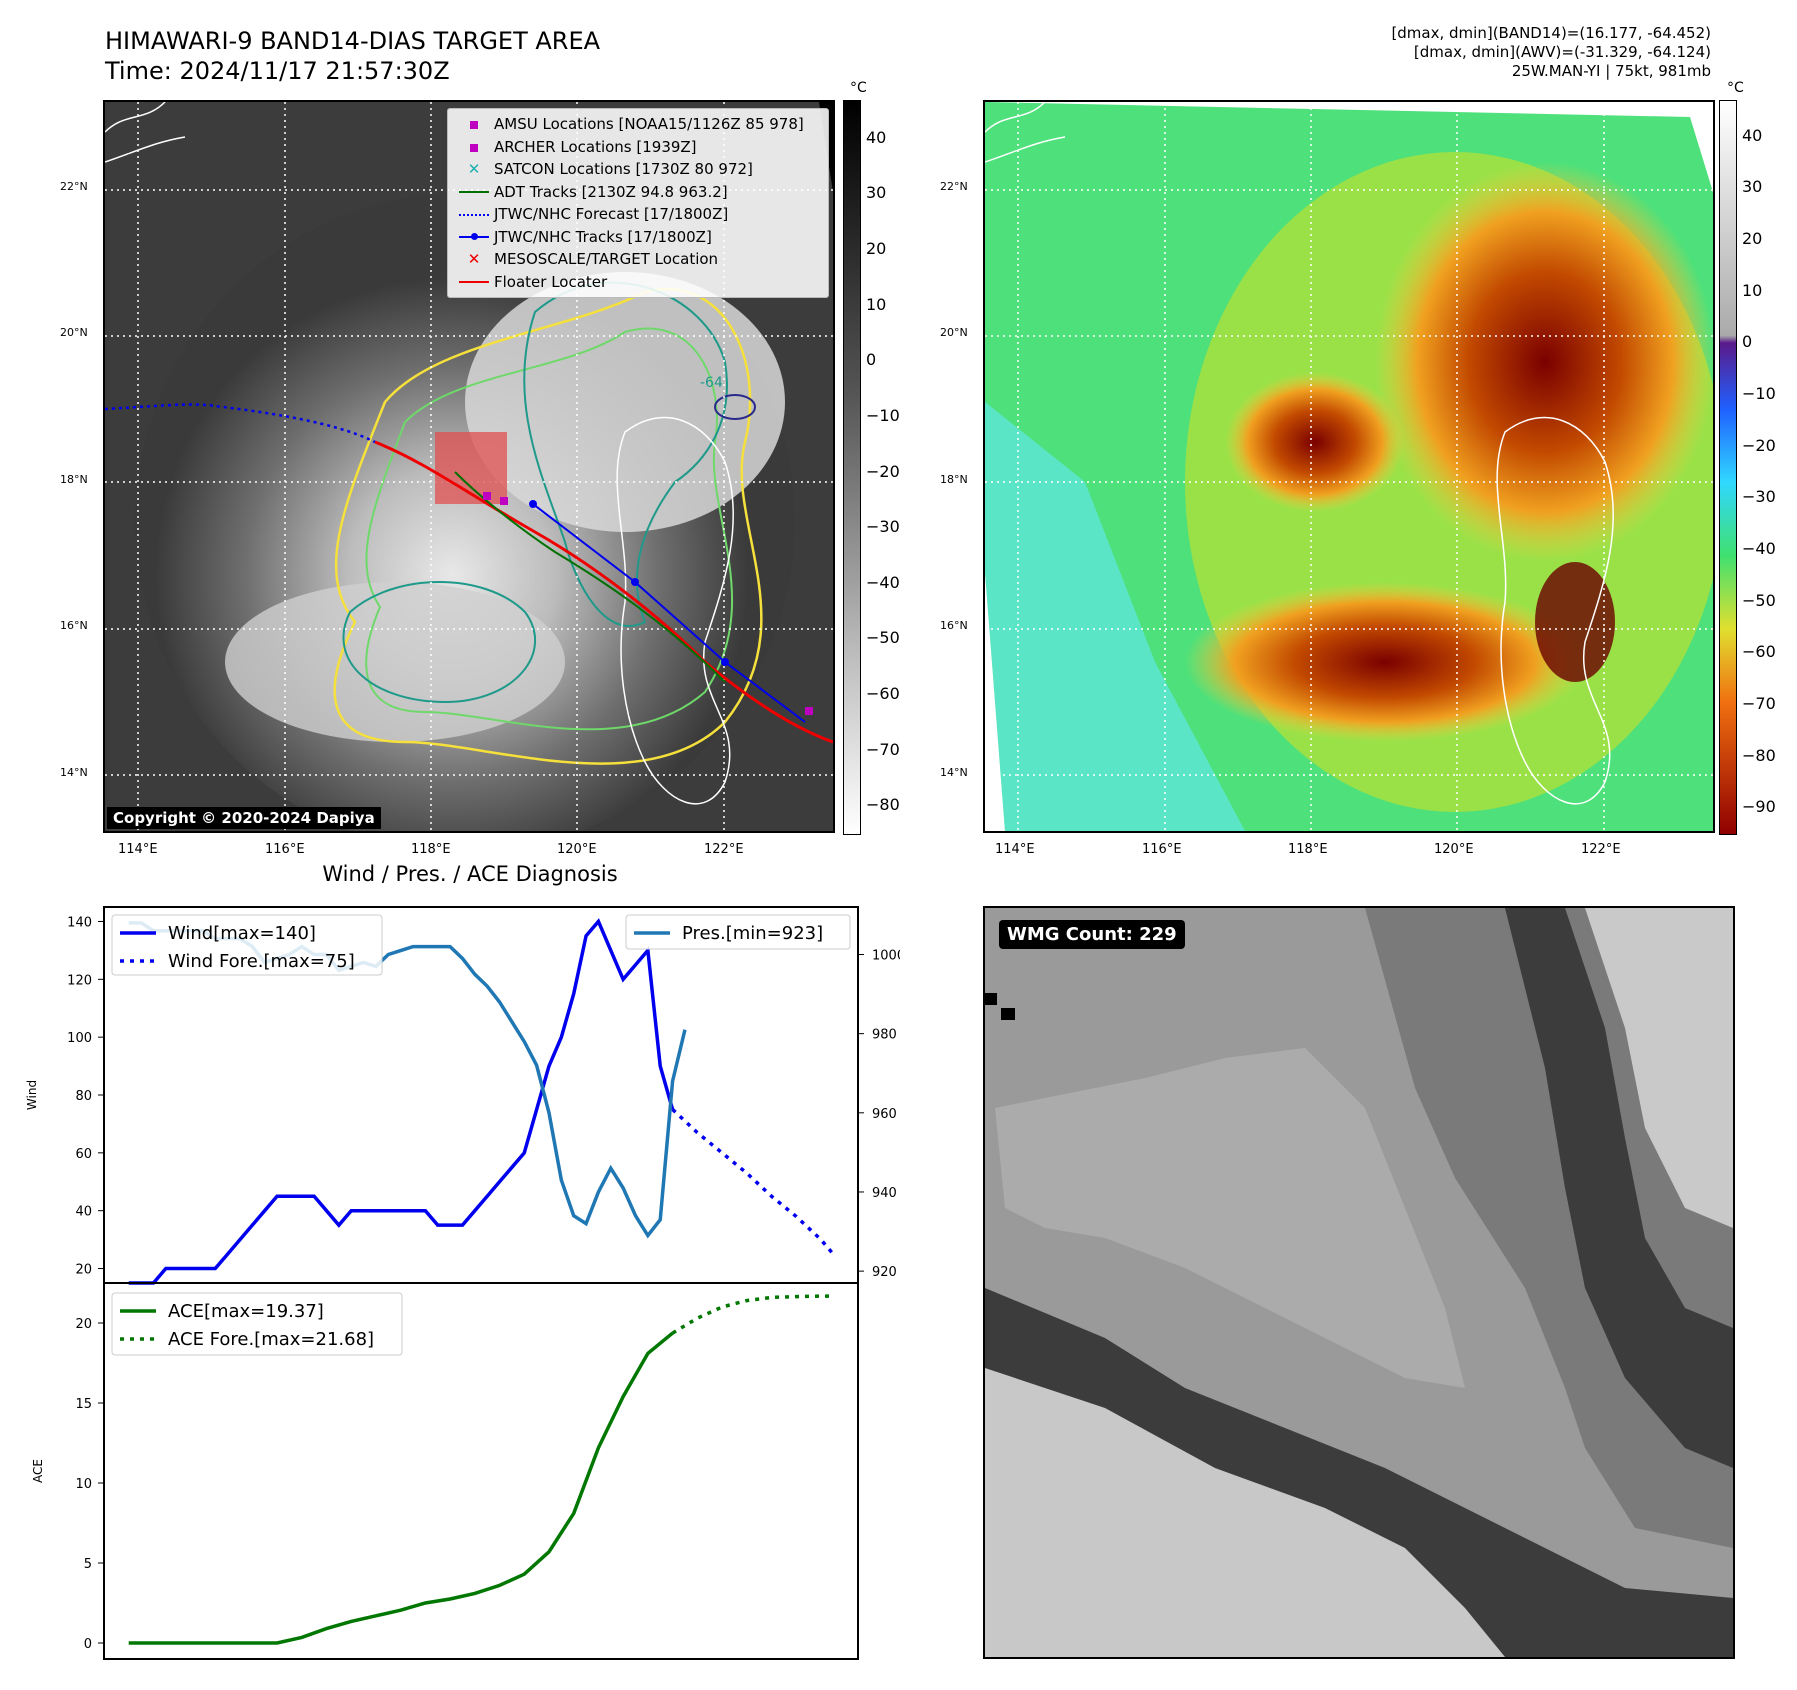 Image resolution: width=1797 pixels, height=1690 pixels. Describe the element at coordinates (884, 1035) in the screenshot. I see `pressure-tick-label: 980` at that location.